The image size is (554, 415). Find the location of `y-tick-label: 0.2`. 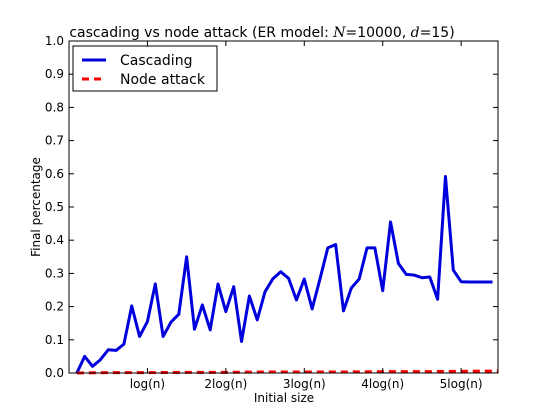

y-tick-label: 0.2 is located at coordinates (54, 307).